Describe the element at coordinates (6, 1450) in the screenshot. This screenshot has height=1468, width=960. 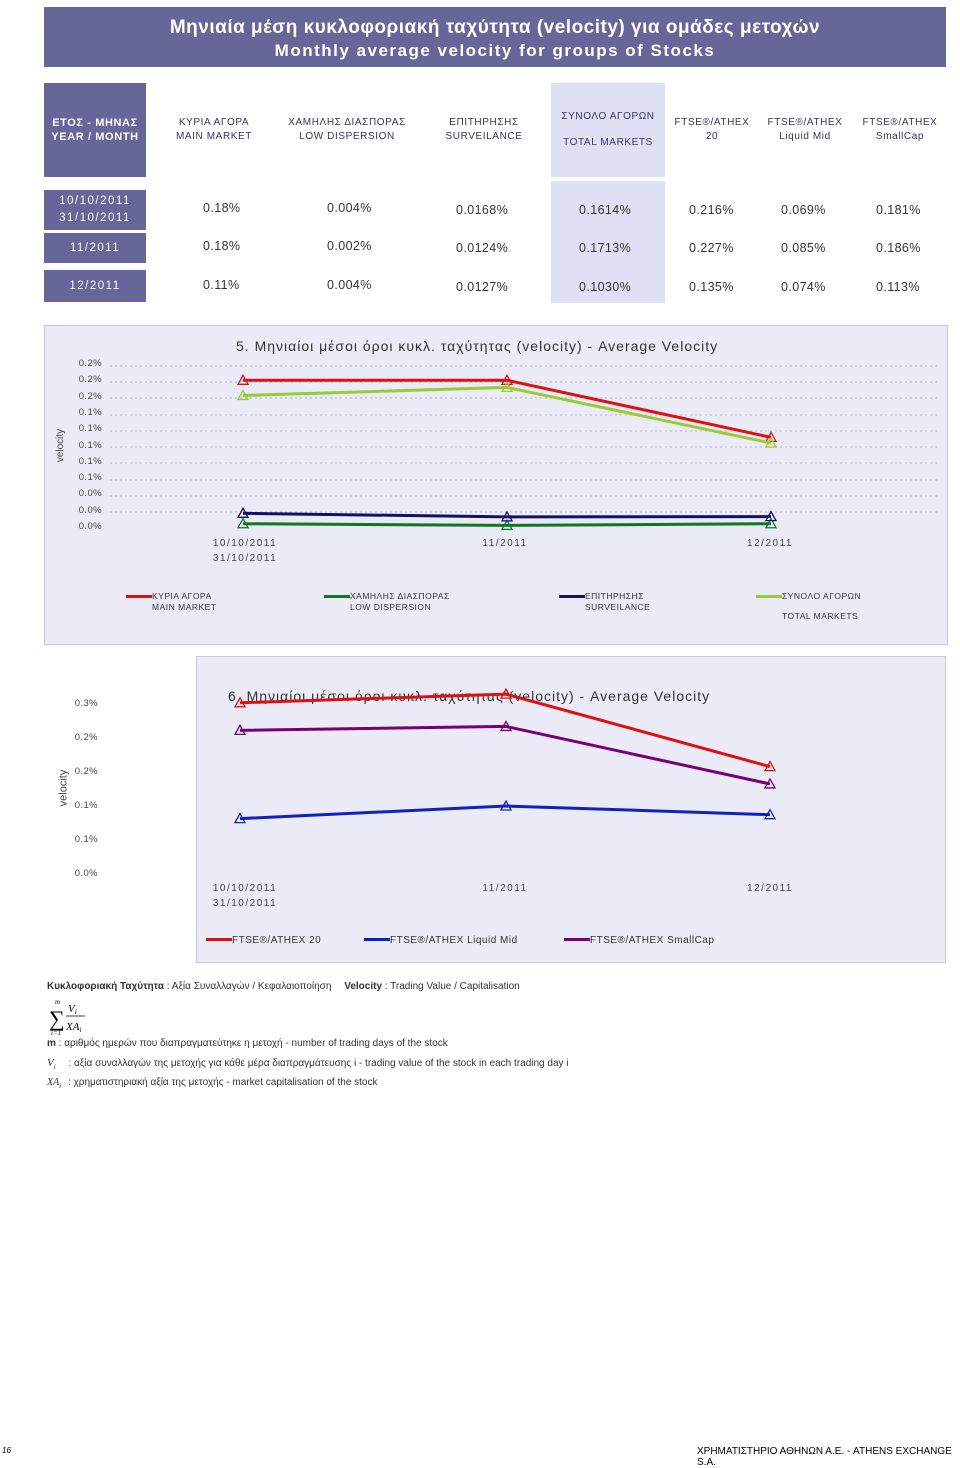
I see `page-number: 16` at that location.